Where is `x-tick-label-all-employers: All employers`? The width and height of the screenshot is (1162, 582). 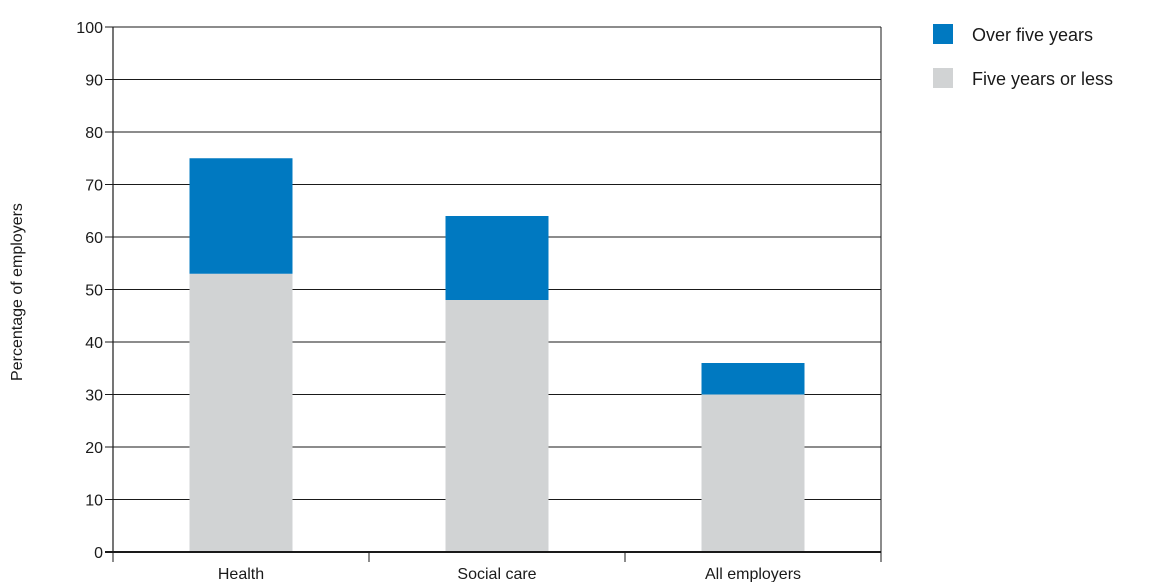
x-tick-label-all-employers: All employers is located at coordinates (753, 574).